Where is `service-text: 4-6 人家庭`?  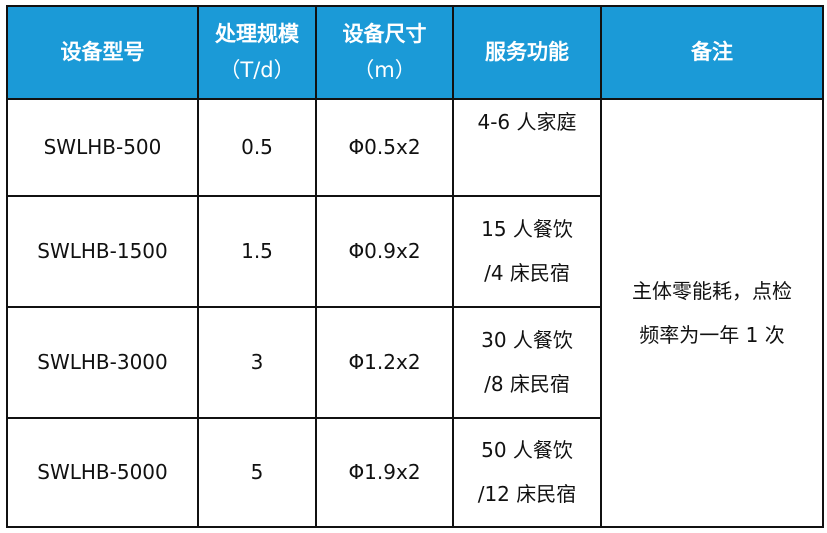 service-text: 4-6 人家庭 is located at coordinates (527, 121).